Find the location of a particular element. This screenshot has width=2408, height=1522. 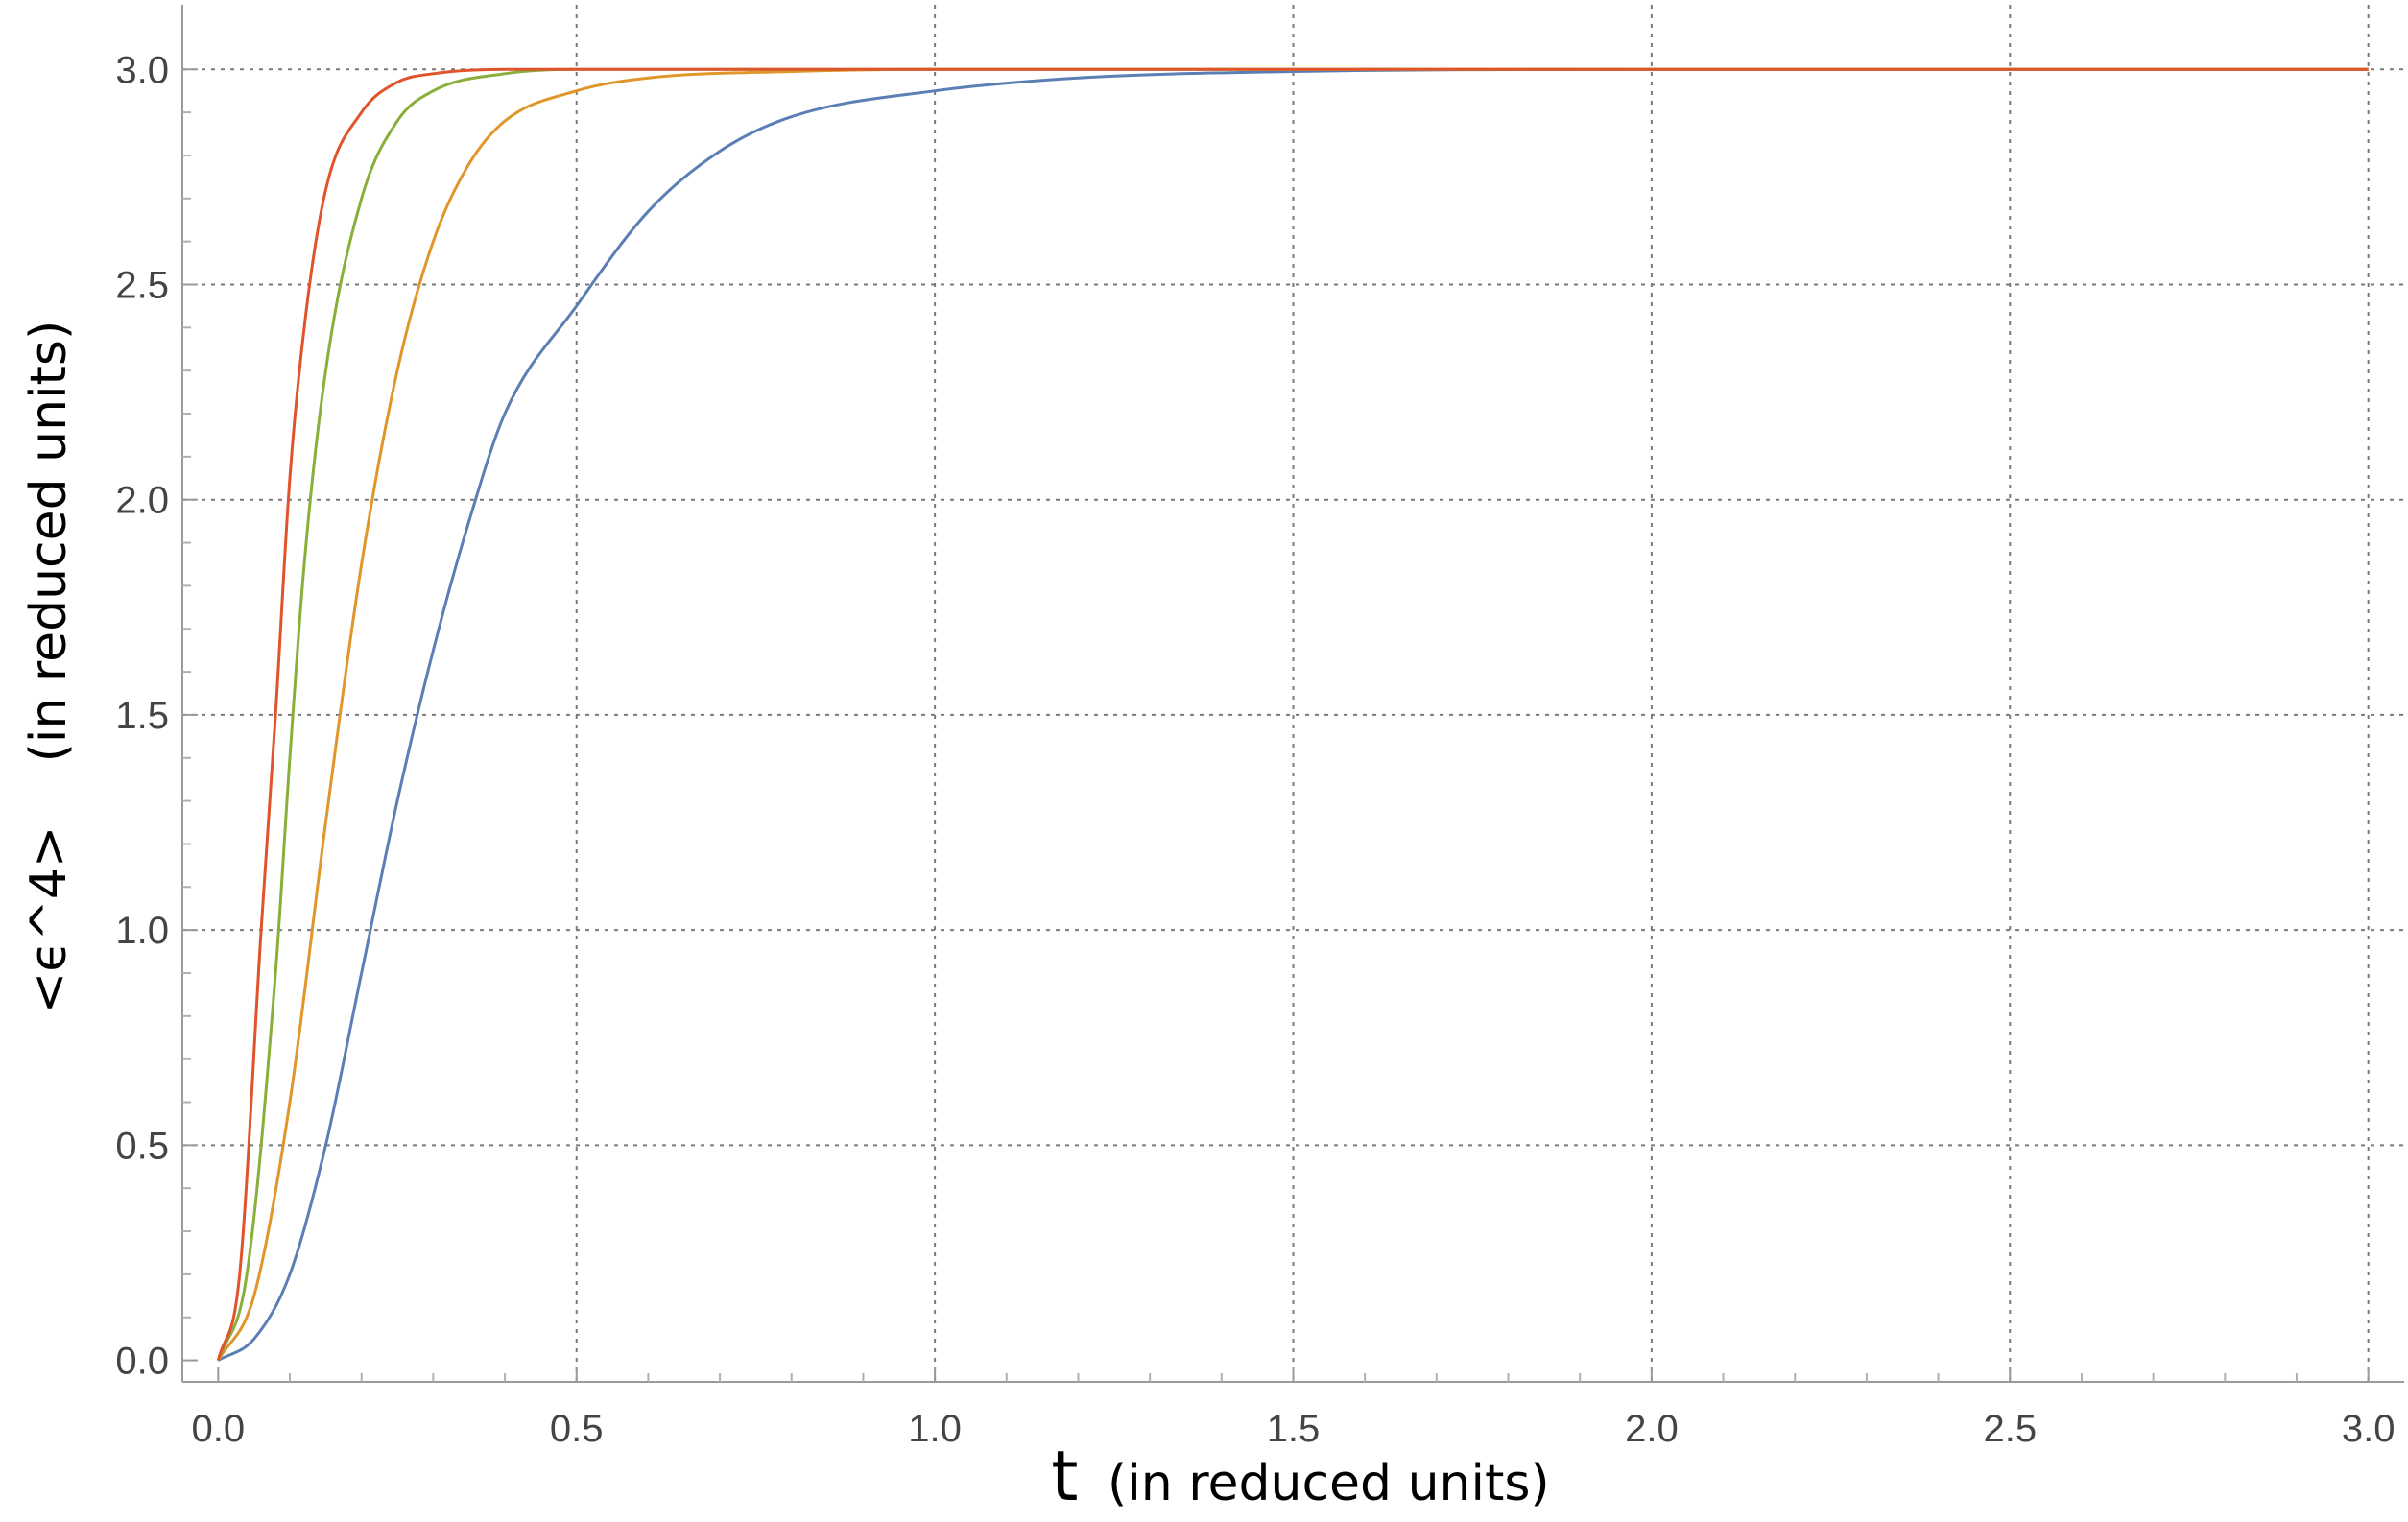

y-tick-label: 0.5 is located at coordinates (142, 1146).